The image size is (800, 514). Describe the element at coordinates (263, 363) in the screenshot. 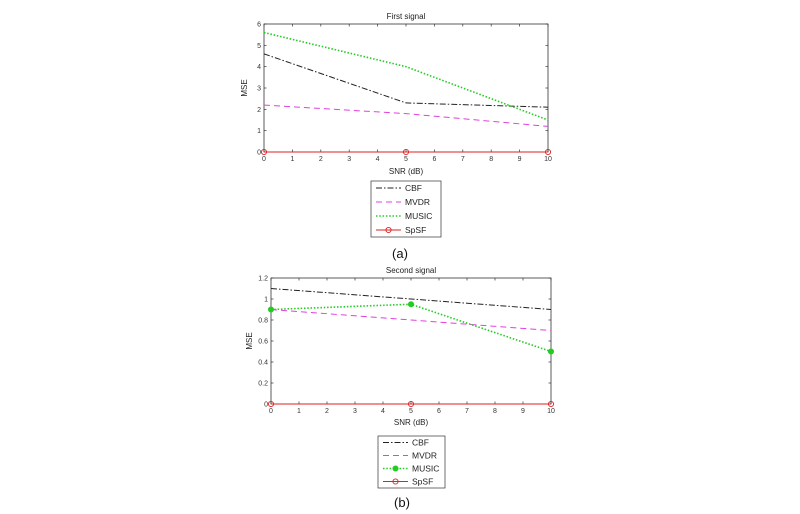

I see `y-tick-label: 0.4` at that location.